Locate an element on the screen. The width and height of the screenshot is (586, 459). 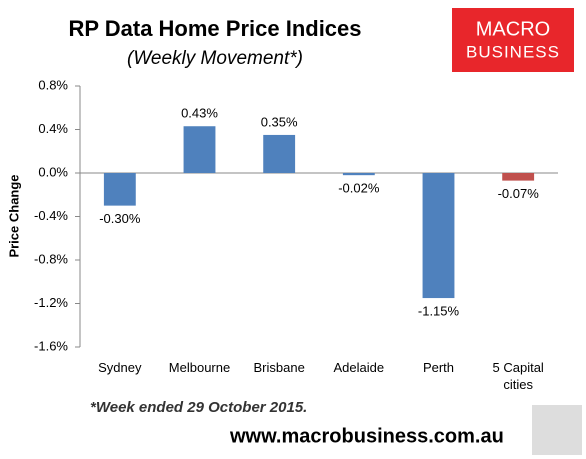
x-tick-label: Sydney is located at coordinates (120, 367).